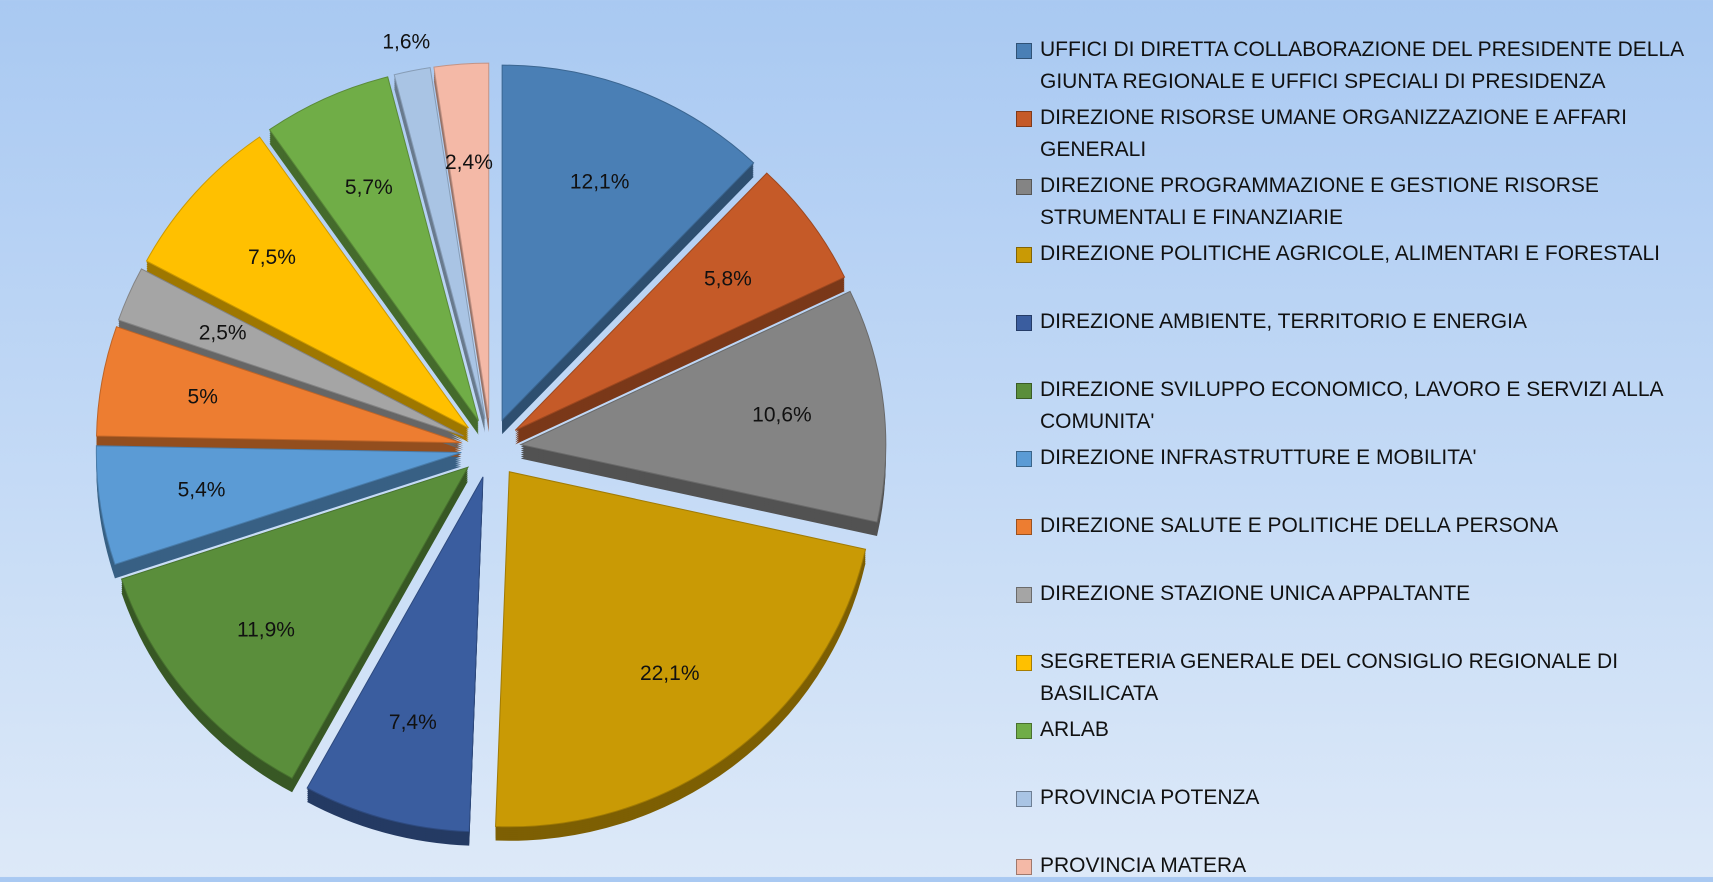 Image resolution: width=1713 pixels, height=882 pixels. I want to click on data-label: 11,9%, so click(266, 629).